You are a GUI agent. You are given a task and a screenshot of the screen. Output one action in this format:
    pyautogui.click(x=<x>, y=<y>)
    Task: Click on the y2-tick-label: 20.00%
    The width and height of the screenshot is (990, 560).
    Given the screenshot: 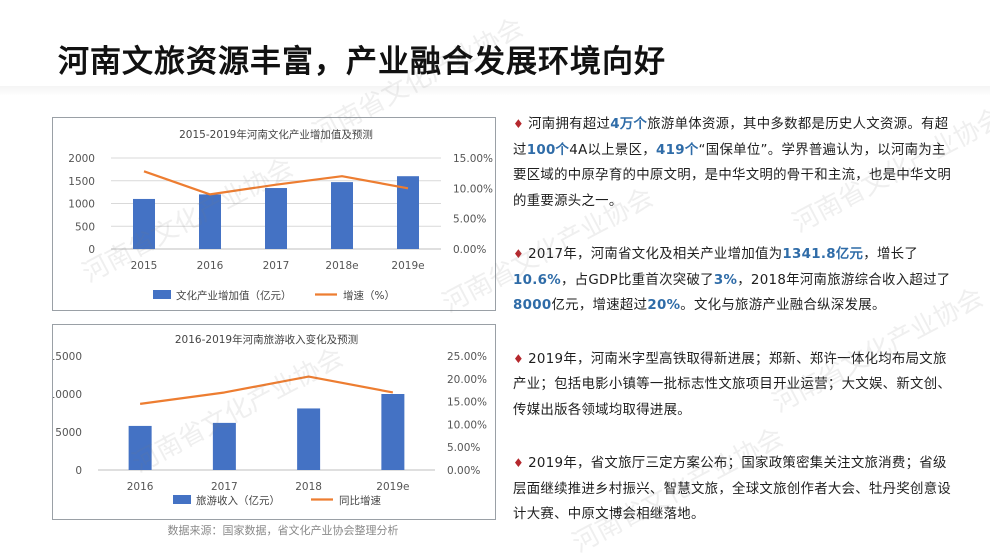 What is the action you would take?
    pyautogui.click(x=467, y=380)
    